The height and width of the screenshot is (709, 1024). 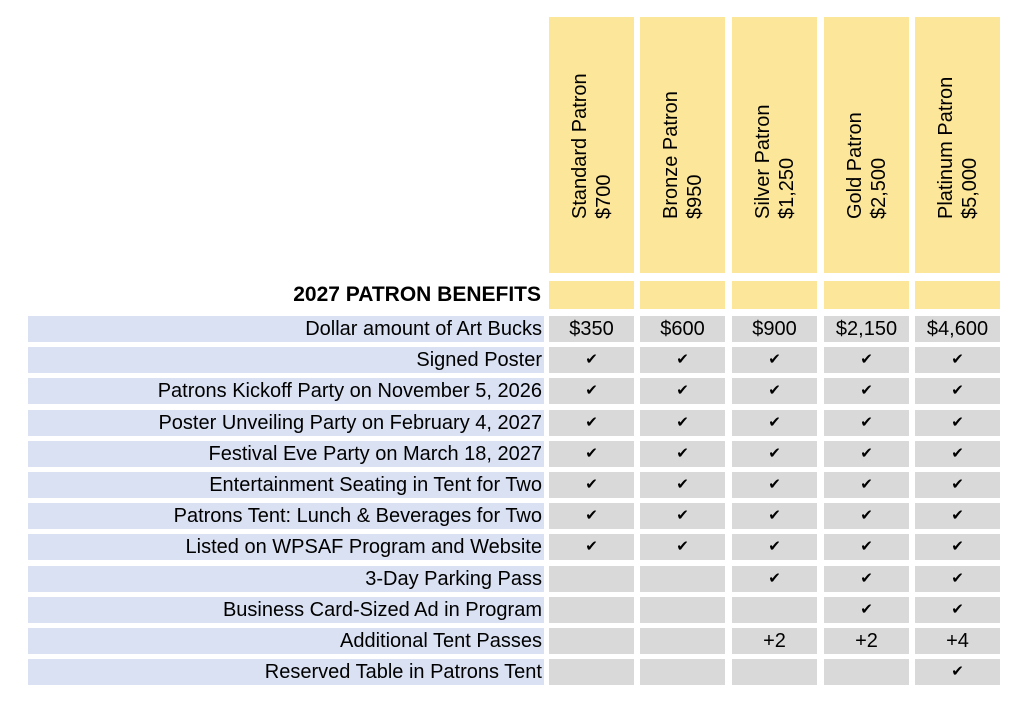 I want to click on tier-price: $950, so click(x=694, y=197).